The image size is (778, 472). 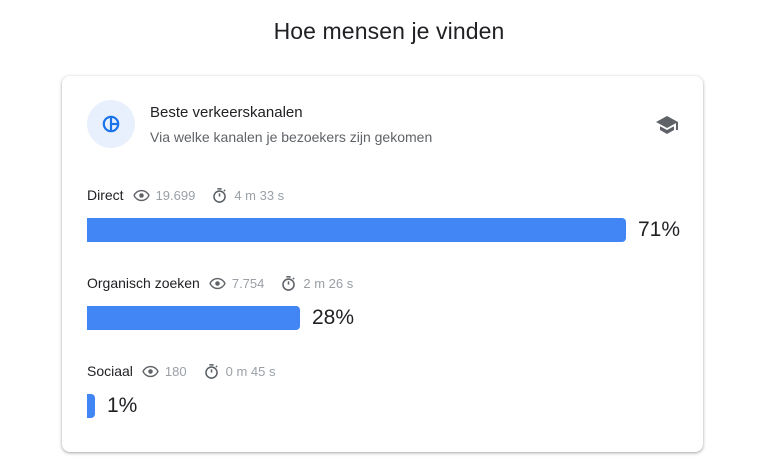 I want to click on page-title: Hoe mensen je vinden, so click(x=389, y=31).